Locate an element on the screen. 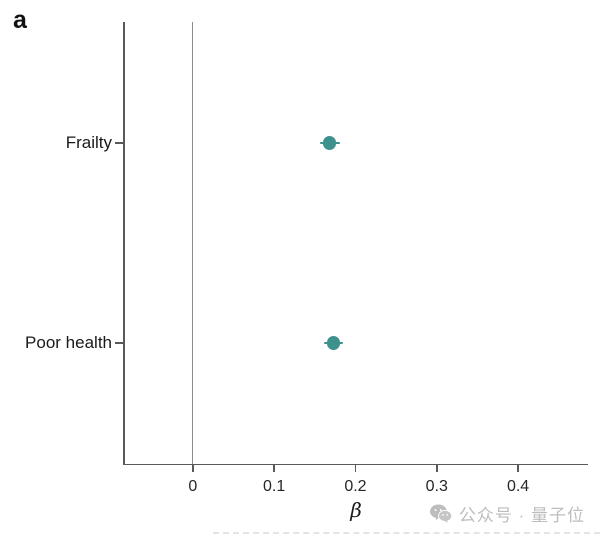  x-tick-label: 0 is located at coordinates (193, 486).